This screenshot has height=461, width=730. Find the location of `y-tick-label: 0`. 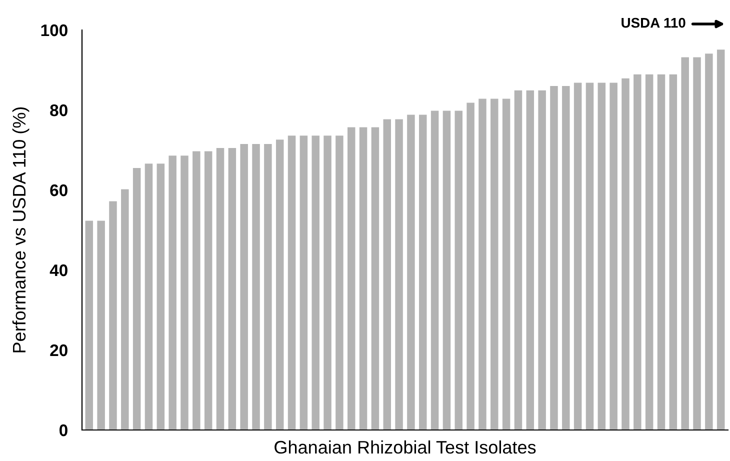

y-tick-label: 0 is located at coordinates (64, 430).